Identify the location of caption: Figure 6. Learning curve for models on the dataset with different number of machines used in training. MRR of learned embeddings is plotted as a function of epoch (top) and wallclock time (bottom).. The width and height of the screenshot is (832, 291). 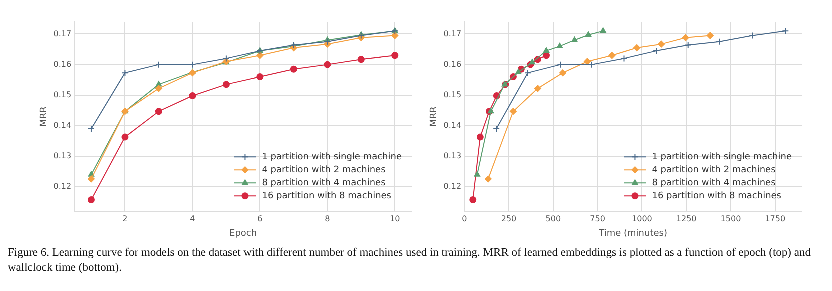
(410, 261).